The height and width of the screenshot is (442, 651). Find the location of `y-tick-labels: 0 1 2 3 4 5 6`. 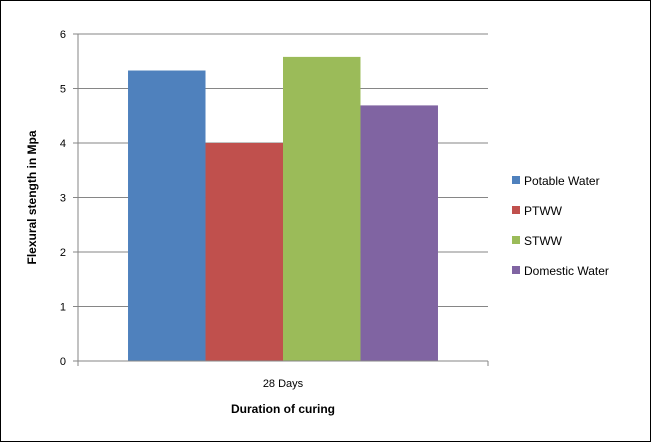

y-tick-labels: 0 1 2 3 4 5 6 is located at coordinates (63, 198).